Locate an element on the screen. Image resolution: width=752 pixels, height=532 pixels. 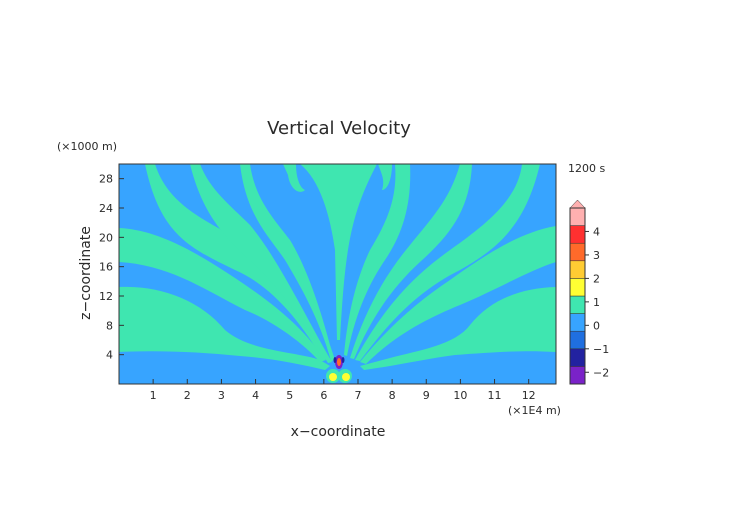
x-tick-label: 5 is located at coordinates (289, 395).